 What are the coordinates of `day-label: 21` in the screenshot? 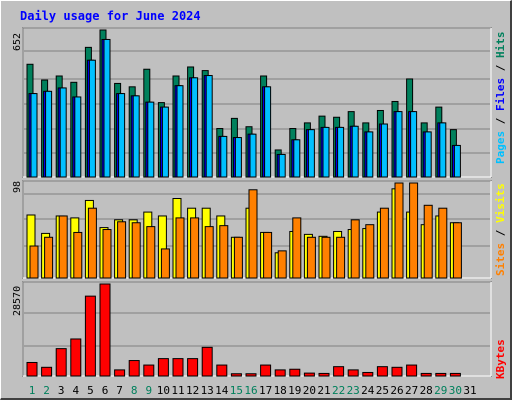 It's located at (323, 390).